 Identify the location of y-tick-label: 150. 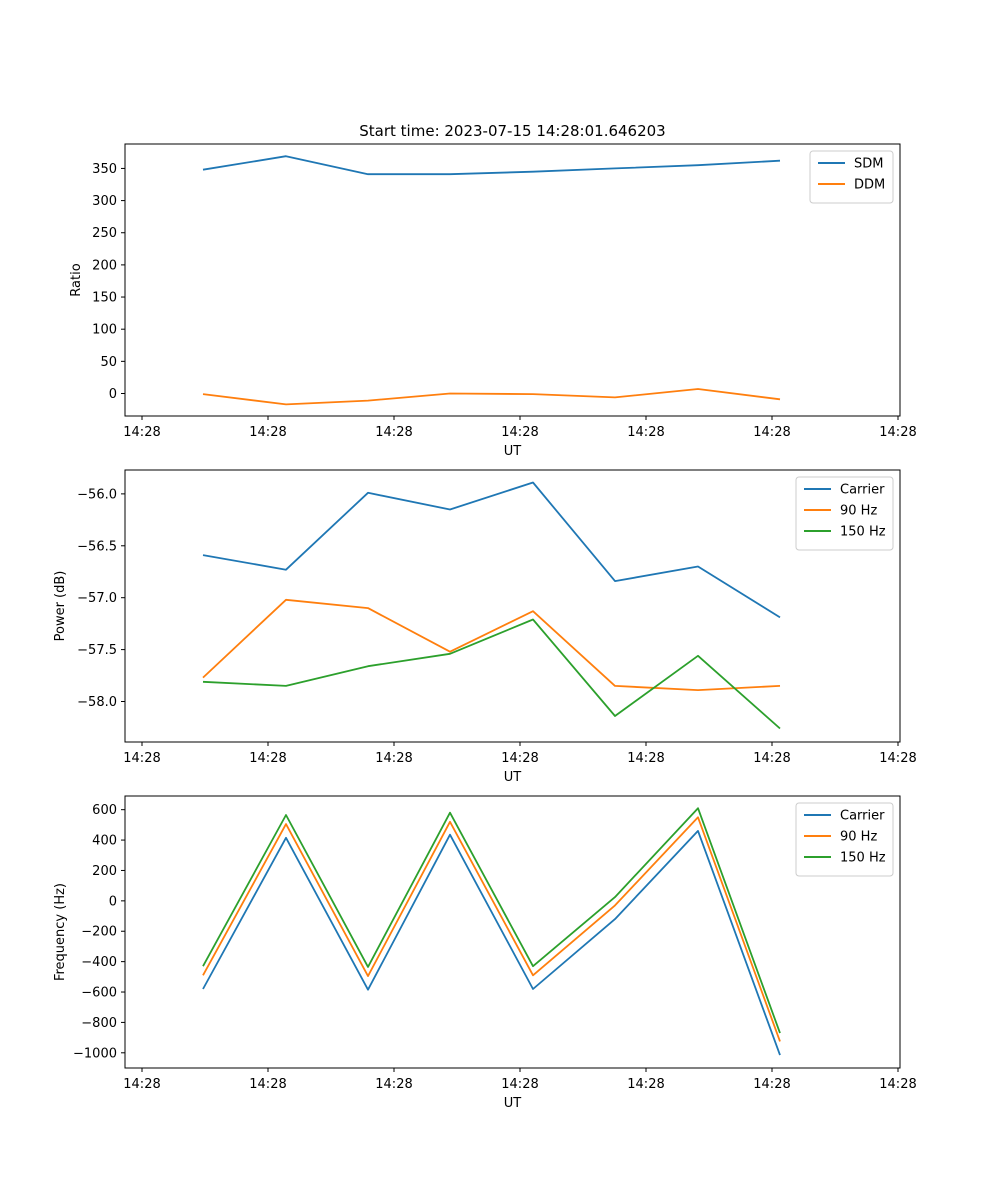
(104, 298).